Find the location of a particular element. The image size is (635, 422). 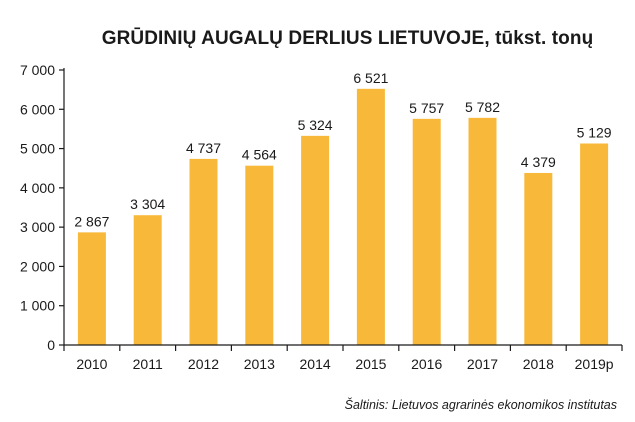

y-tick-label: 5 000 is located at coordinates (37, 149).